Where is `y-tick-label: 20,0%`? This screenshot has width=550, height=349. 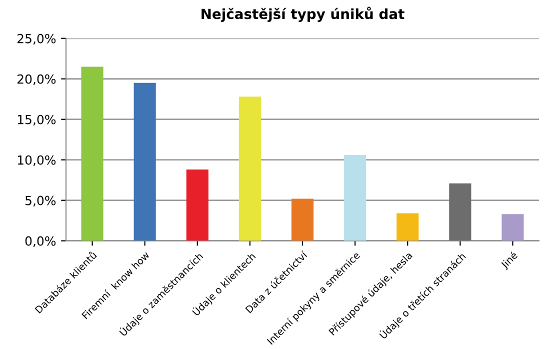 y-tick-label: 20,0% is located at coordinates (36, 80).